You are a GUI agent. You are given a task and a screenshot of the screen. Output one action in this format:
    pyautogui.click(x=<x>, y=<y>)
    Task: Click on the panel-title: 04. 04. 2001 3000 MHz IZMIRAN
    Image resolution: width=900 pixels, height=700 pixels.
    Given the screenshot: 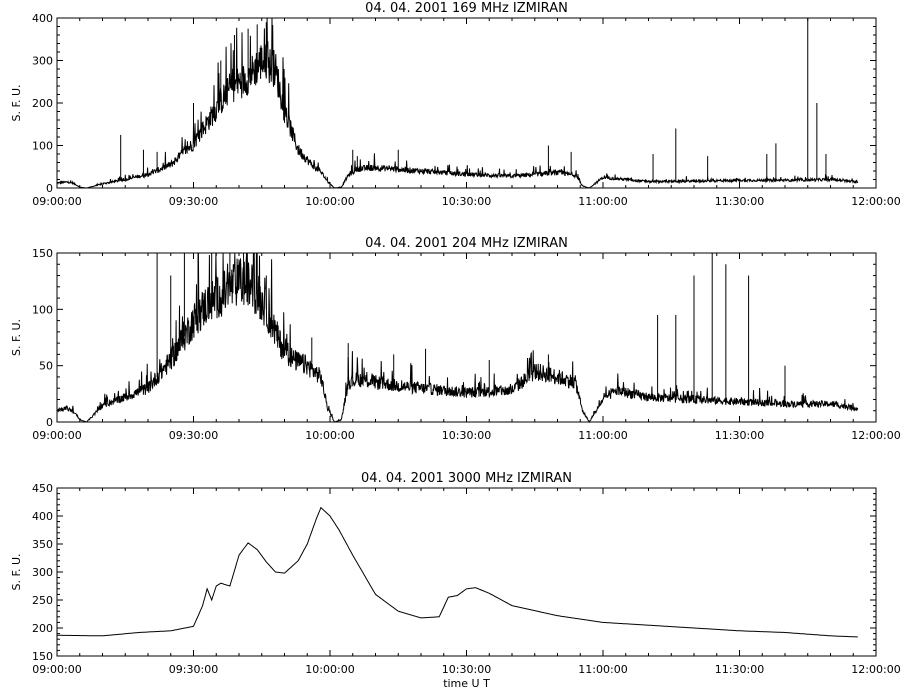 What is the action you would take?
    pyautogui.click(x=466, y=478)
    